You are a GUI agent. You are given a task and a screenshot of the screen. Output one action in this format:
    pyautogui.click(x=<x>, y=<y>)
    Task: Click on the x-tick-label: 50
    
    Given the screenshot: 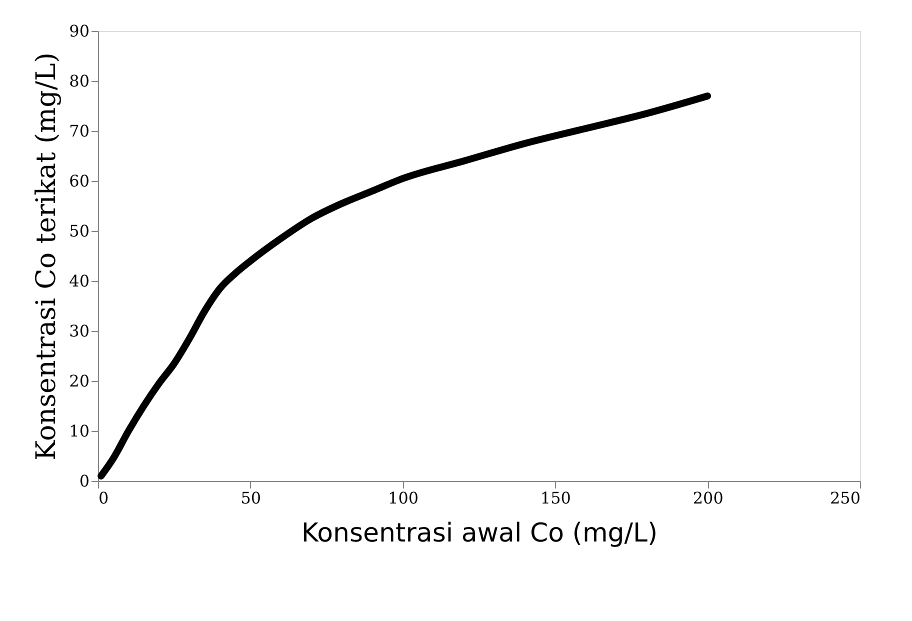 What is the action you would take?
    pyautogui.click(x=251, y=498)
    